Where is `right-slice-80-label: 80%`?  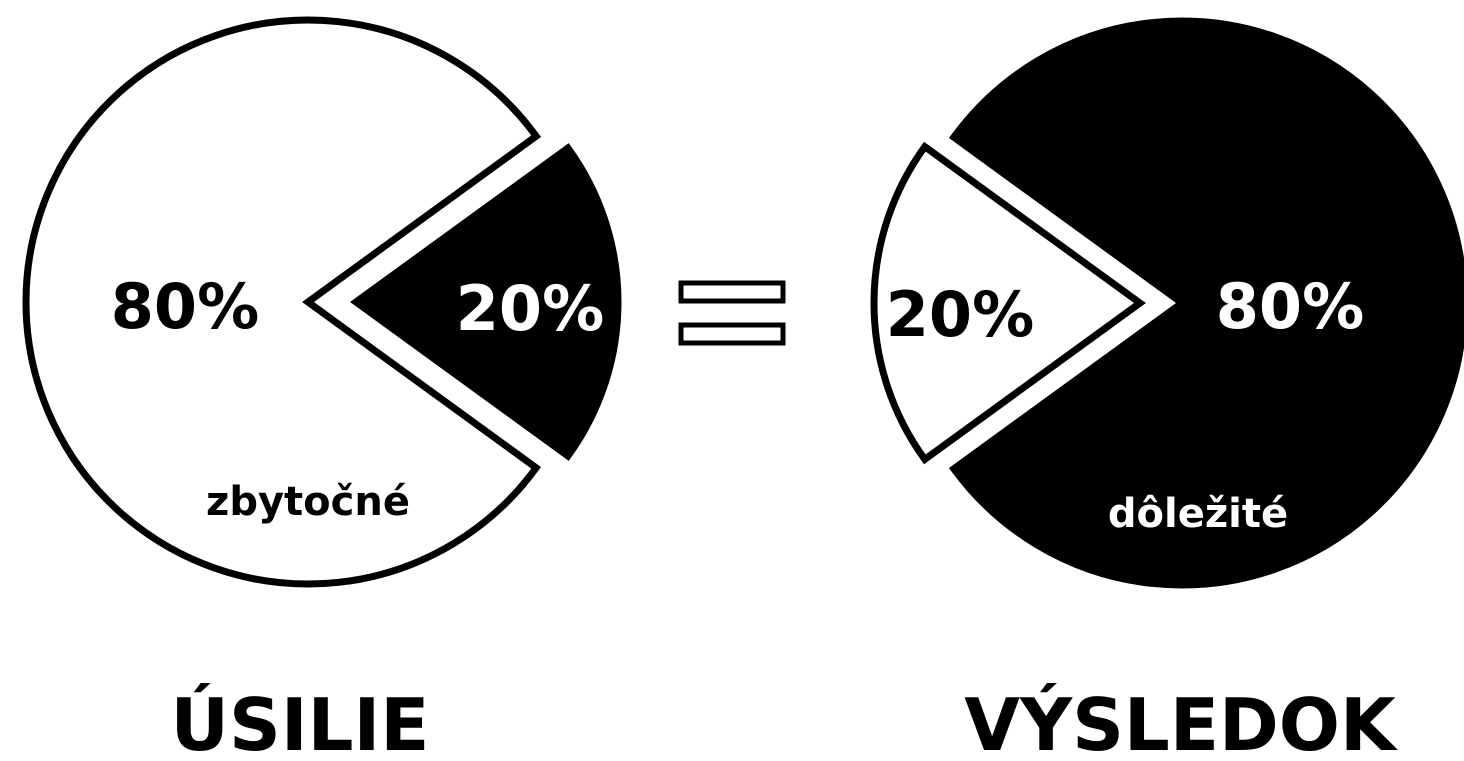
right-slice-80-label: 80% is located at coordinates (1290, 306).